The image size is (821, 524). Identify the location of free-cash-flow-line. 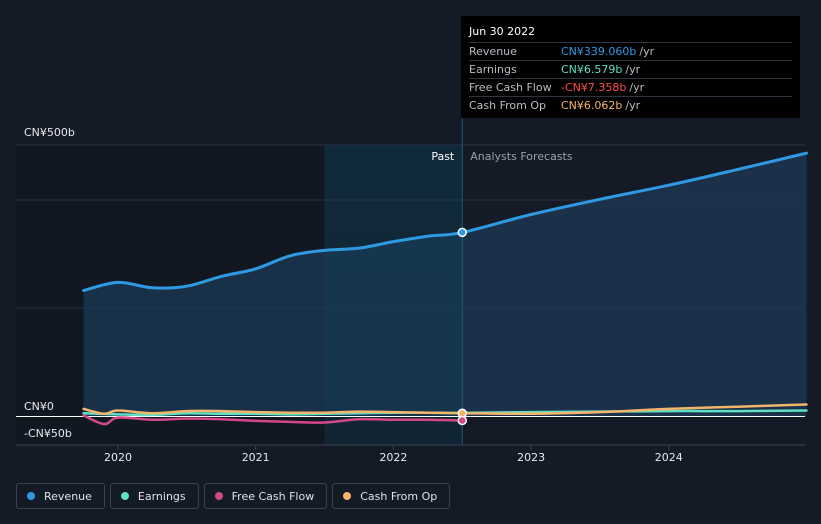
(273, 420).